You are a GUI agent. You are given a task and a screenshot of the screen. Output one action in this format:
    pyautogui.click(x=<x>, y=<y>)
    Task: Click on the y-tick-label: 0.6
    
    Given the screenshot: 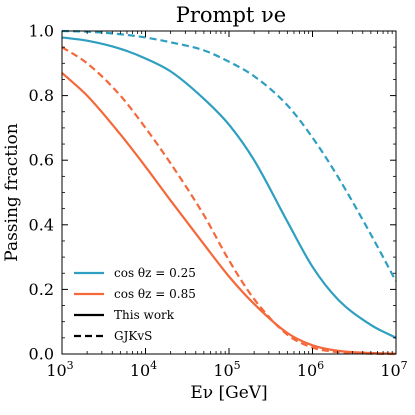 What is the action you would take?
    pyautogui.click(x=41, y=160)
    